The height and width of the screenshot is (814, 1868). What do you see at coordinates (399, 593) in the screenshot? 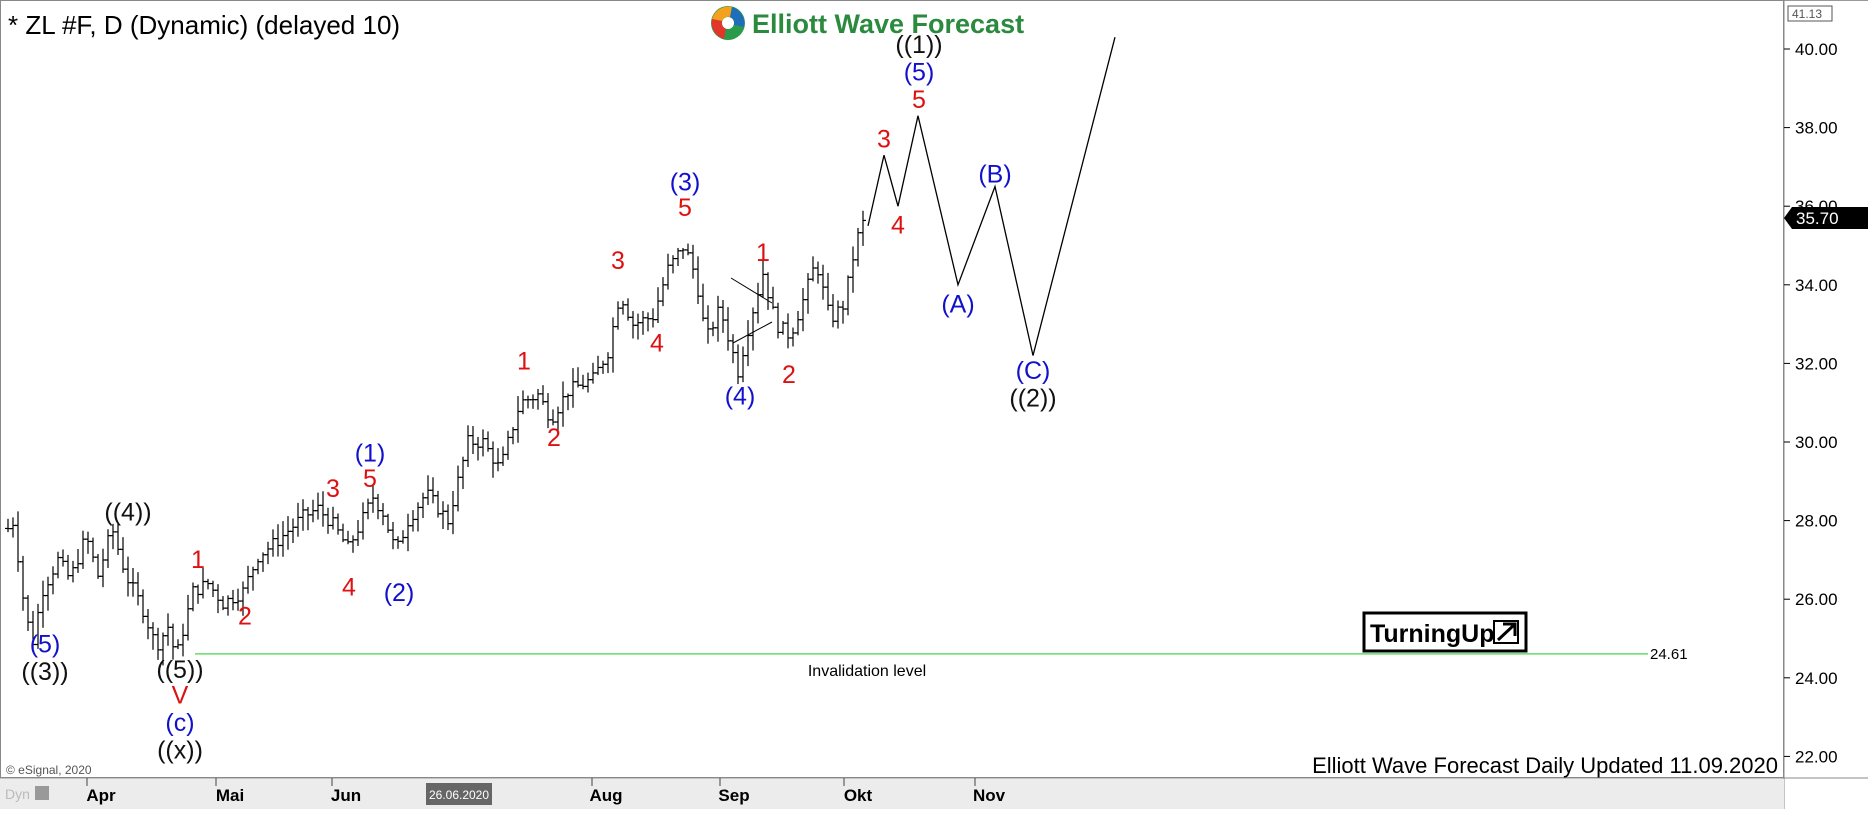
I see `wave-label: (2)` at bounding box center [399, 593].